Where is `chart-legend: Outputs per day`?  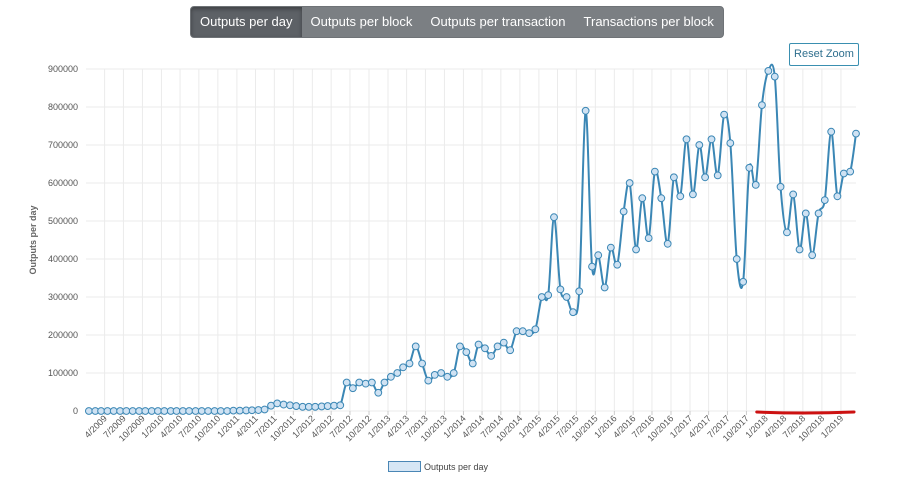
chart-legend: Outputs per day is located at coordinates (438, 466).